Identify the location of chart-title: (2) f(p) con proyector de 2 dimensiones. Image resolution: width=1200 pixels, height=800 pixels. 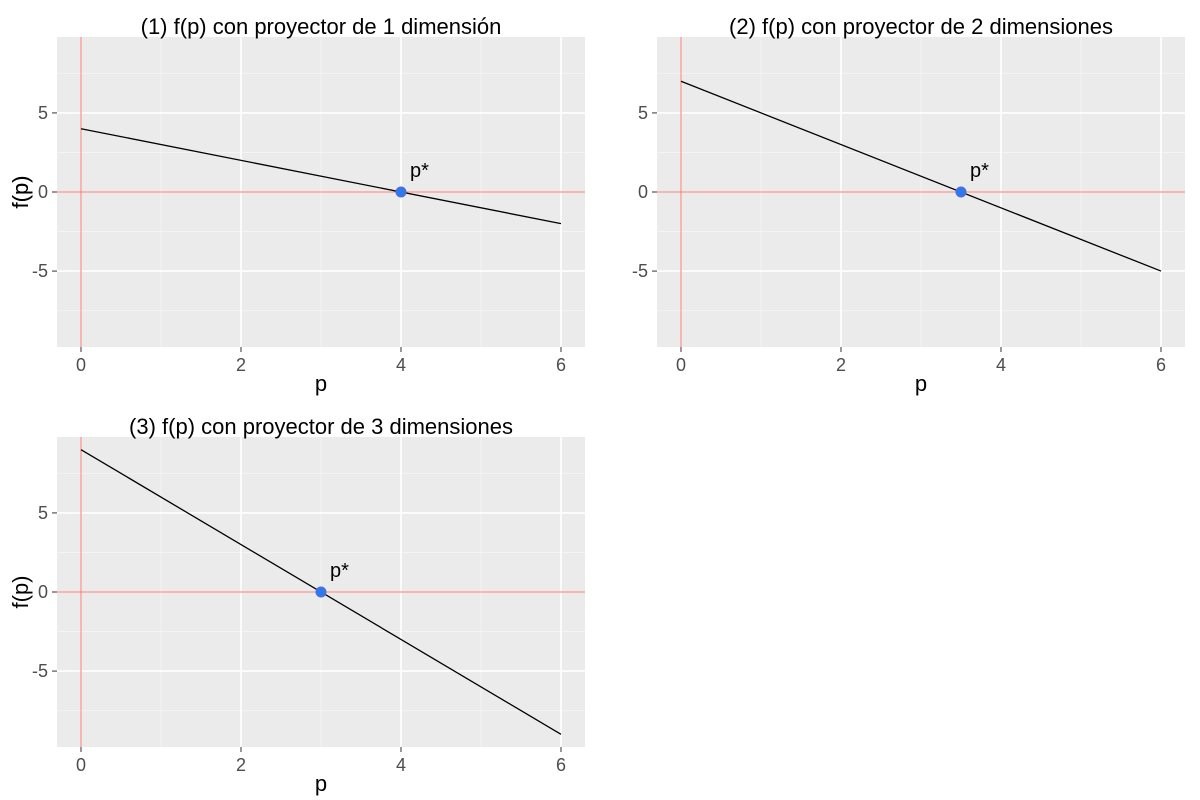
(921, 26).